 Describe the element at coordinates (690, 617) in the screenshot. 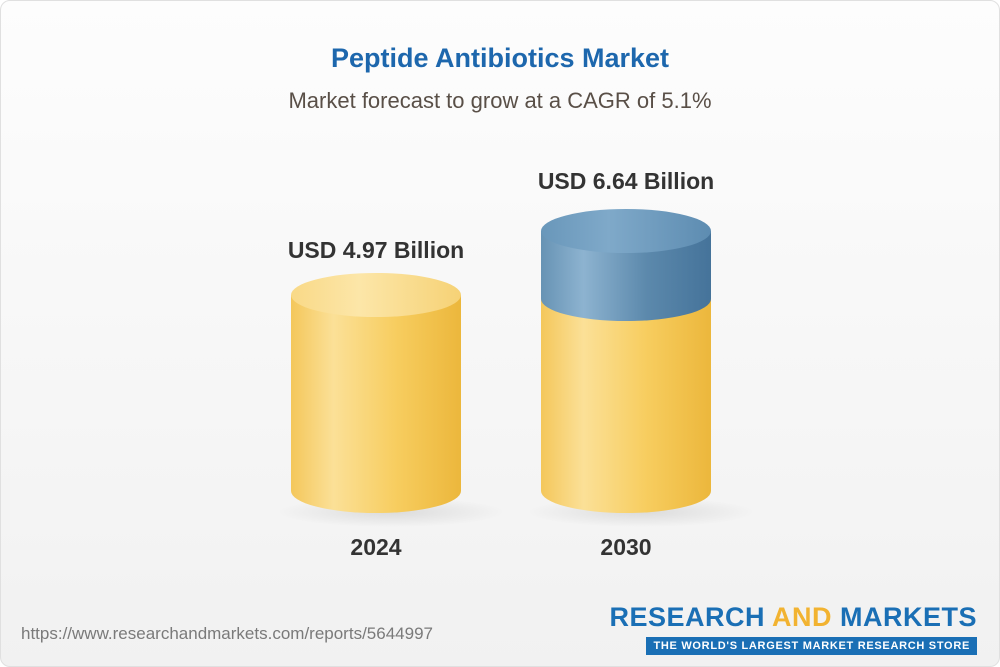

I see `logo-word-research: RESEARCH` at that location.